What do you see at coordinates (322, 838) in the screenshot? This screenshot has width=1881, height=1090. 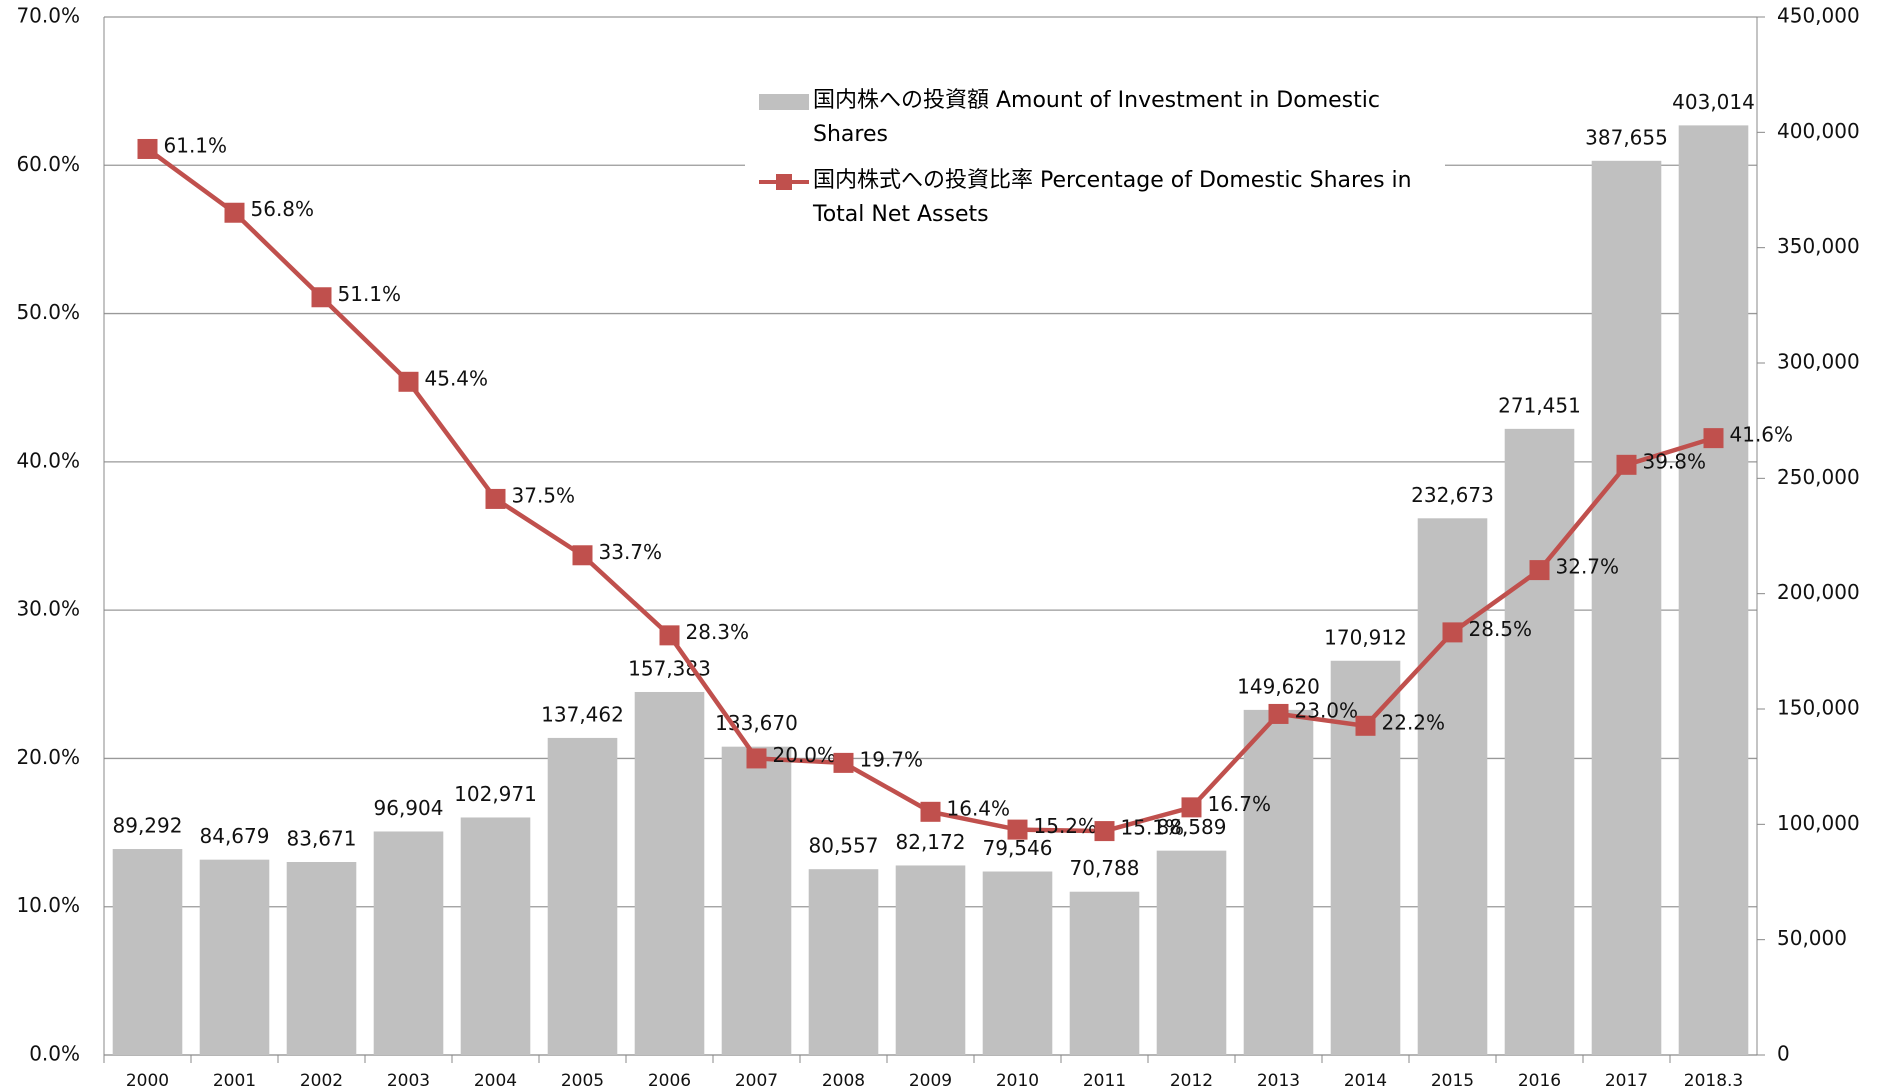 I see `bar-label: 83,671` at bounding box center [322, 838].